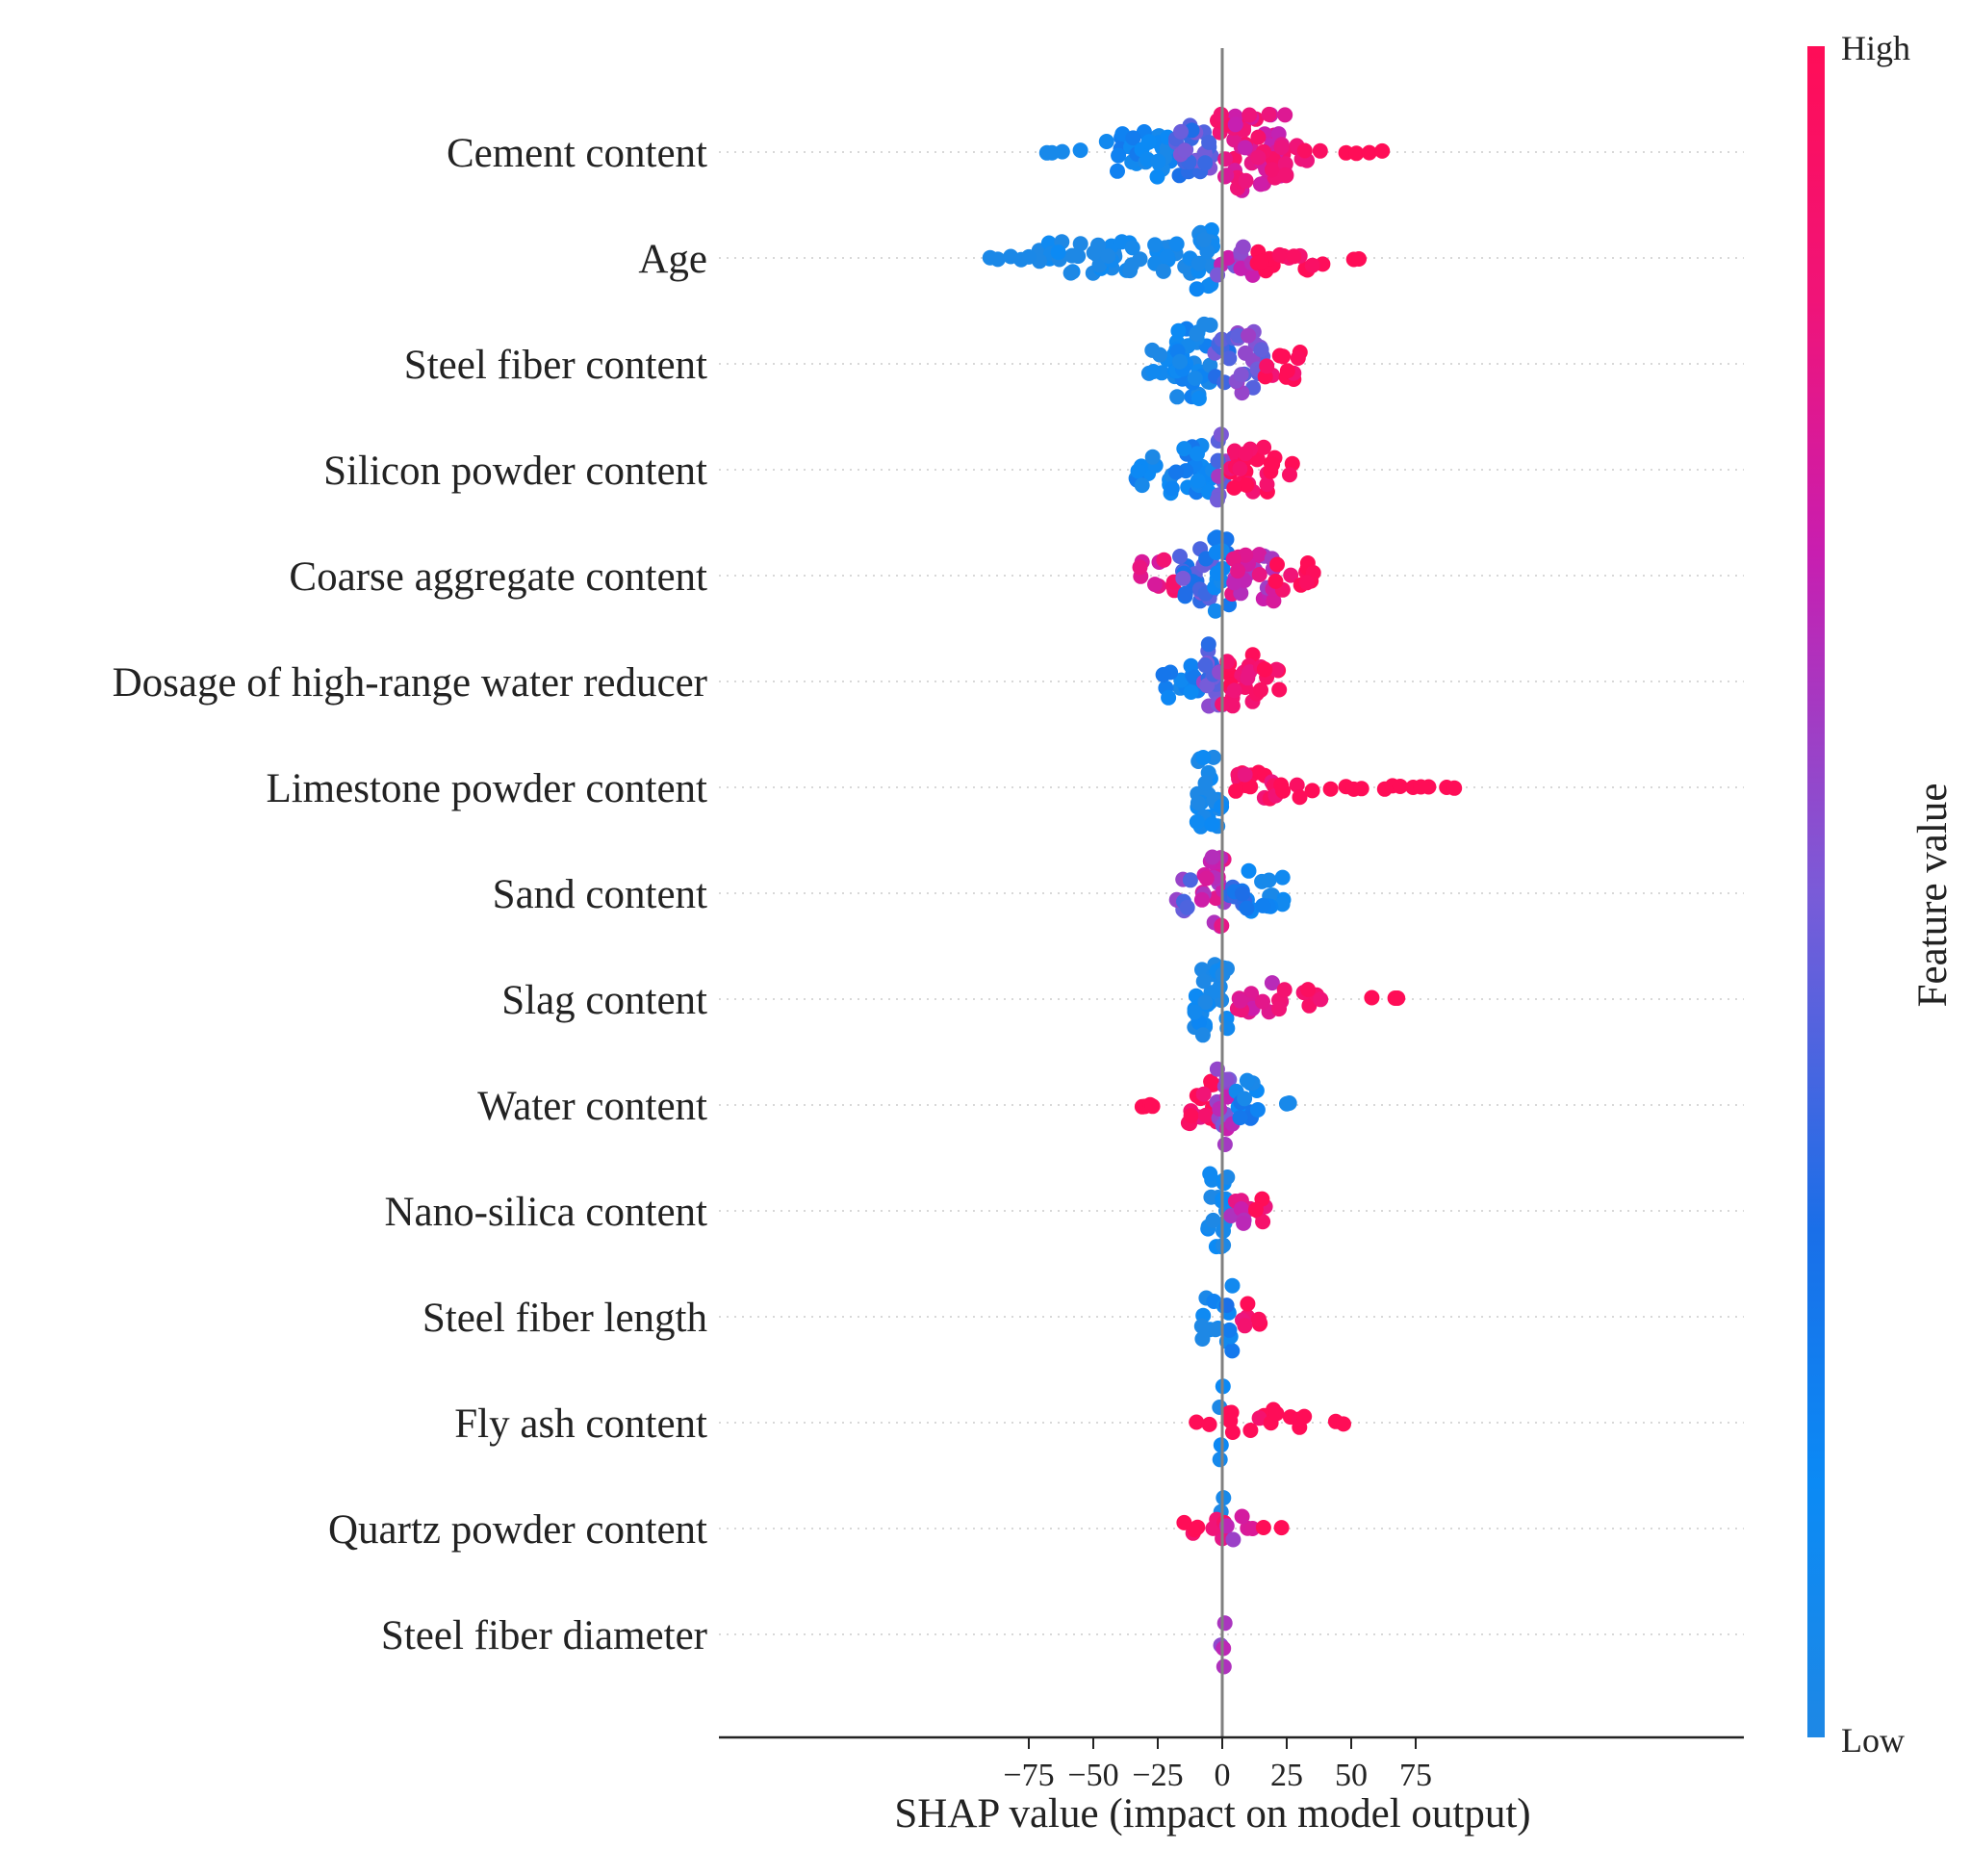 The image size is (1971, 1876). I want to click on feature-row-dosage-of-high-range-water-reducer, so click(1221, 675).